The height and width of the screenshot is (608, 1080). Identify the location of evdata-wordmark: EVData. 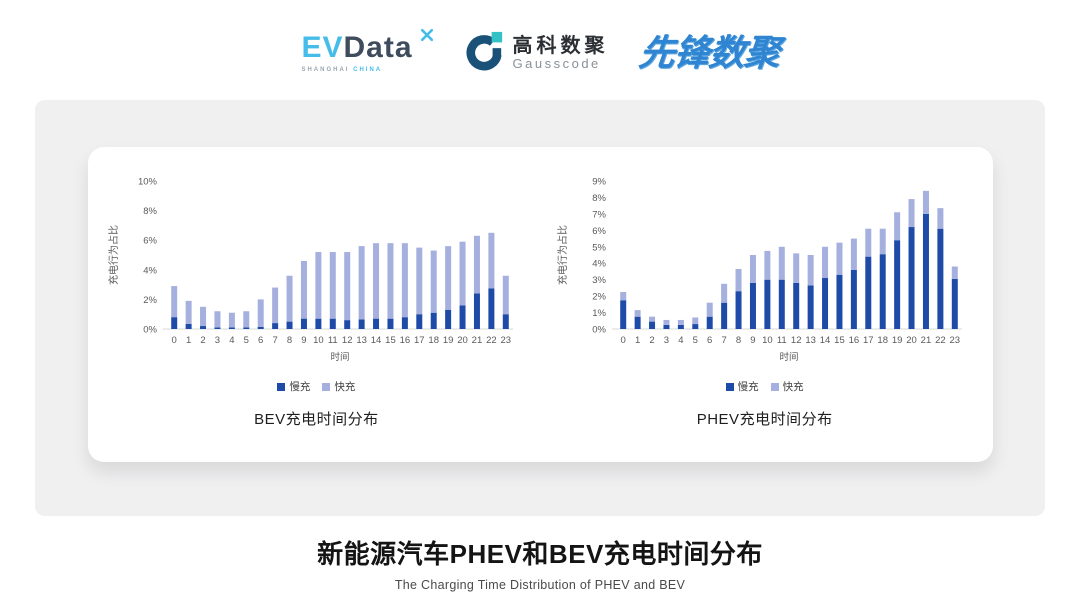
(356, 48).